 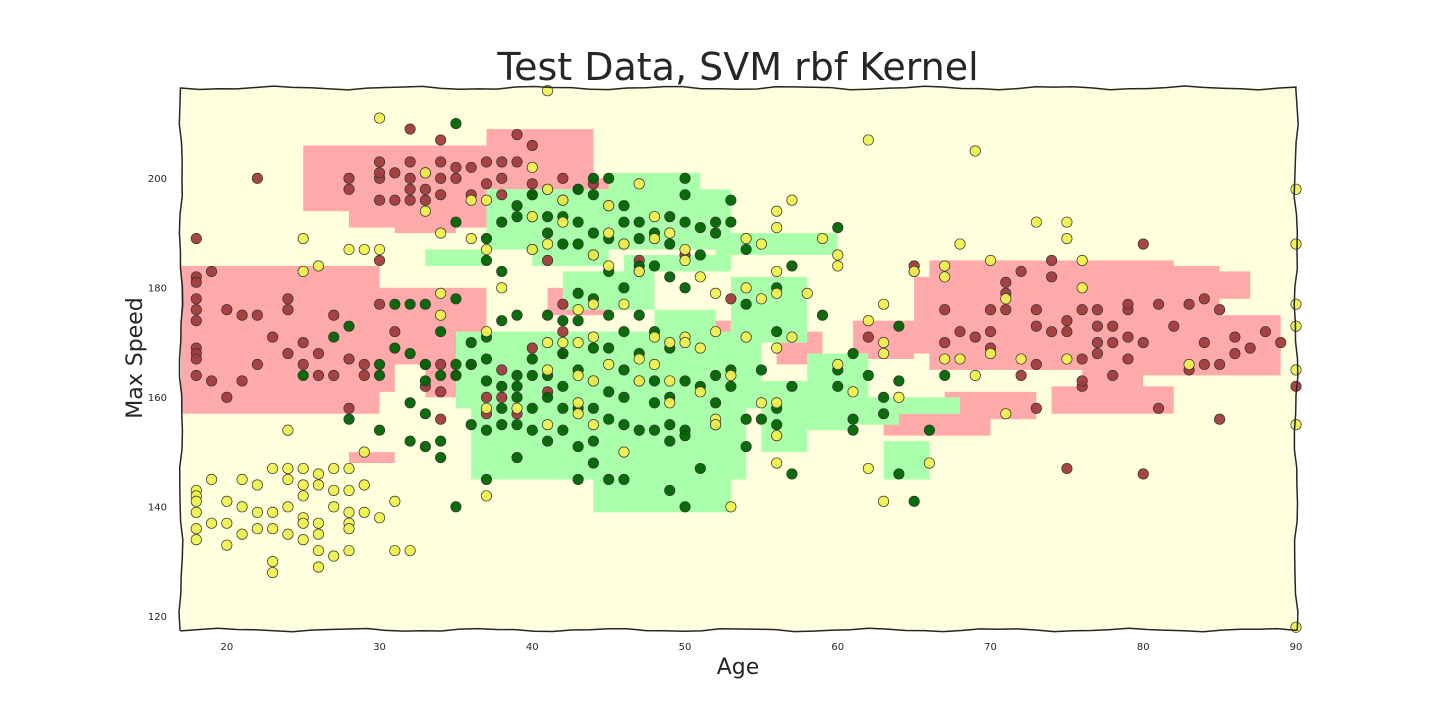 What do you see at coordinates (737, 67) in the screenshot?
I see `chart-title: Test Data, SVM rbf Kernel` at bounding box center [737, 67].